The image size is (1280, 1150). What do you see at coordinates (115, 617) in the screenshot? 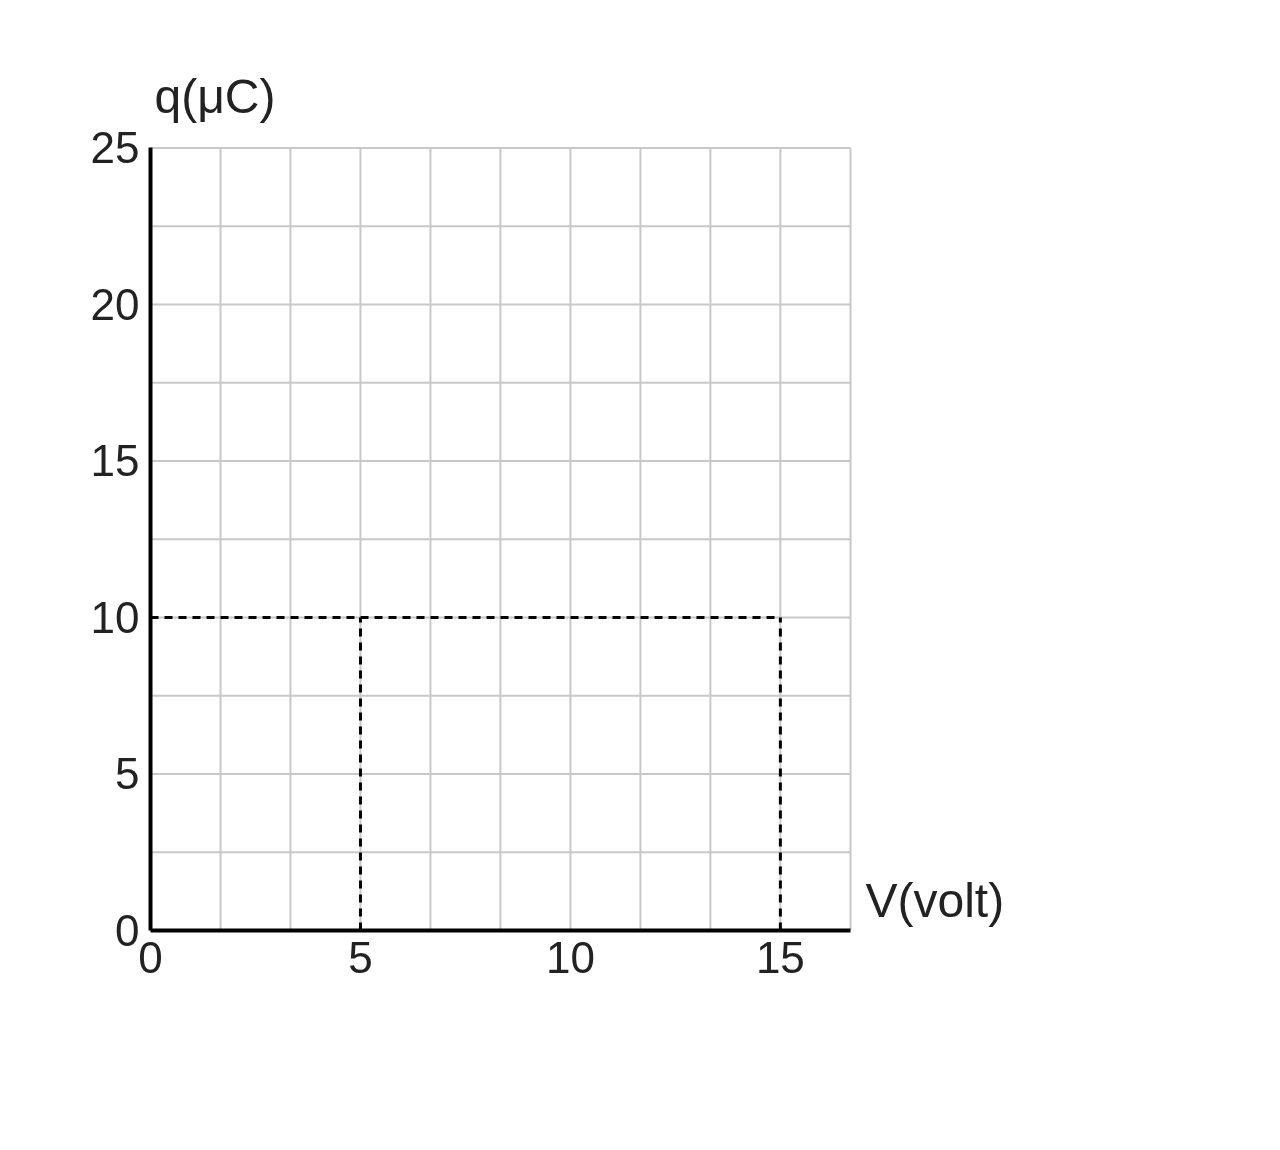
I see `y-tick-label: 10` at bounding box center [115, 617].